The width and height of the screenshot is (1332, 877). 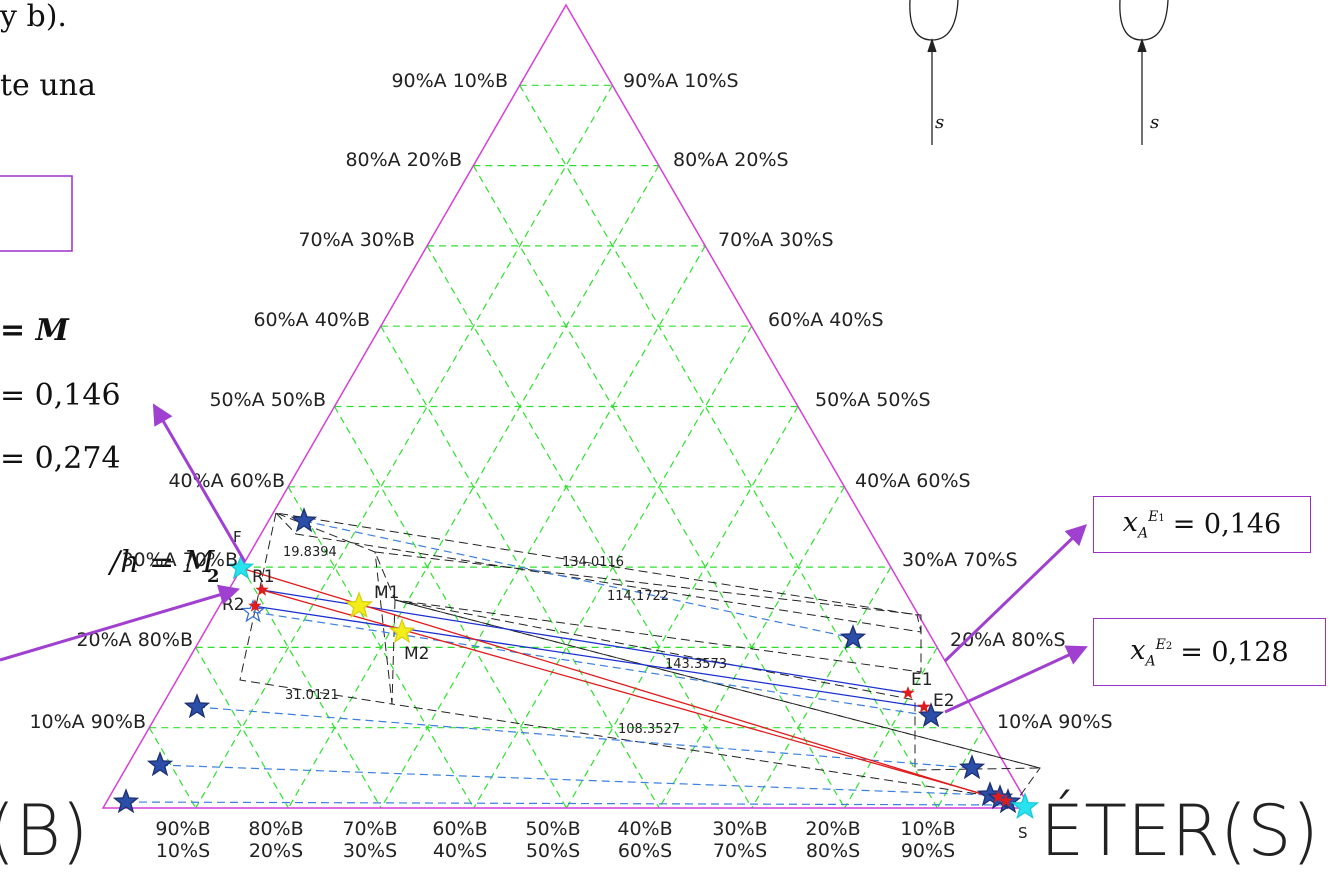 What do you see at coordinates (873, 400) in the screenshot?
I see `right-label: 50%A 50%S` at bounding box center [873, 400].